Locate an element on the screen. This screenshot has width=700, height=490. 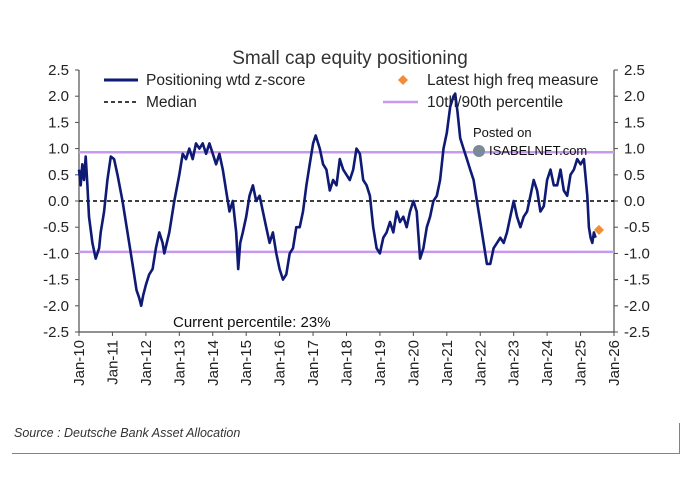
watermark: Posted on ISABELNET.com is located at coordinates (530, 141).